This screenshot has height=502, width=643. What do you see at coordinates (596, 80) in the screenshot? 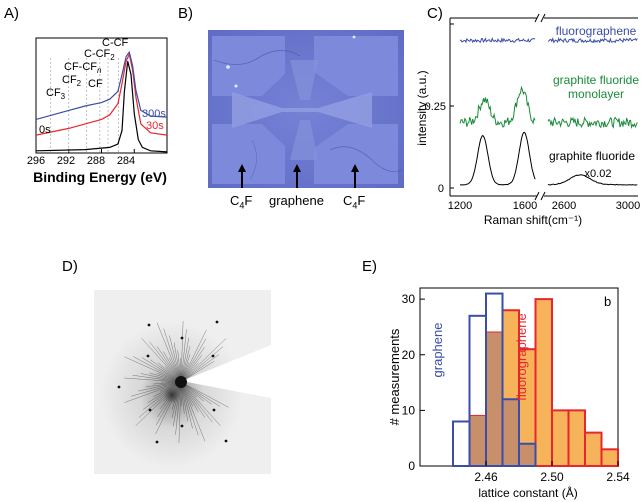
I see `label-graphite-fluoride-monolayer-1: graphite fluoride` at bounding box center [596, 80].